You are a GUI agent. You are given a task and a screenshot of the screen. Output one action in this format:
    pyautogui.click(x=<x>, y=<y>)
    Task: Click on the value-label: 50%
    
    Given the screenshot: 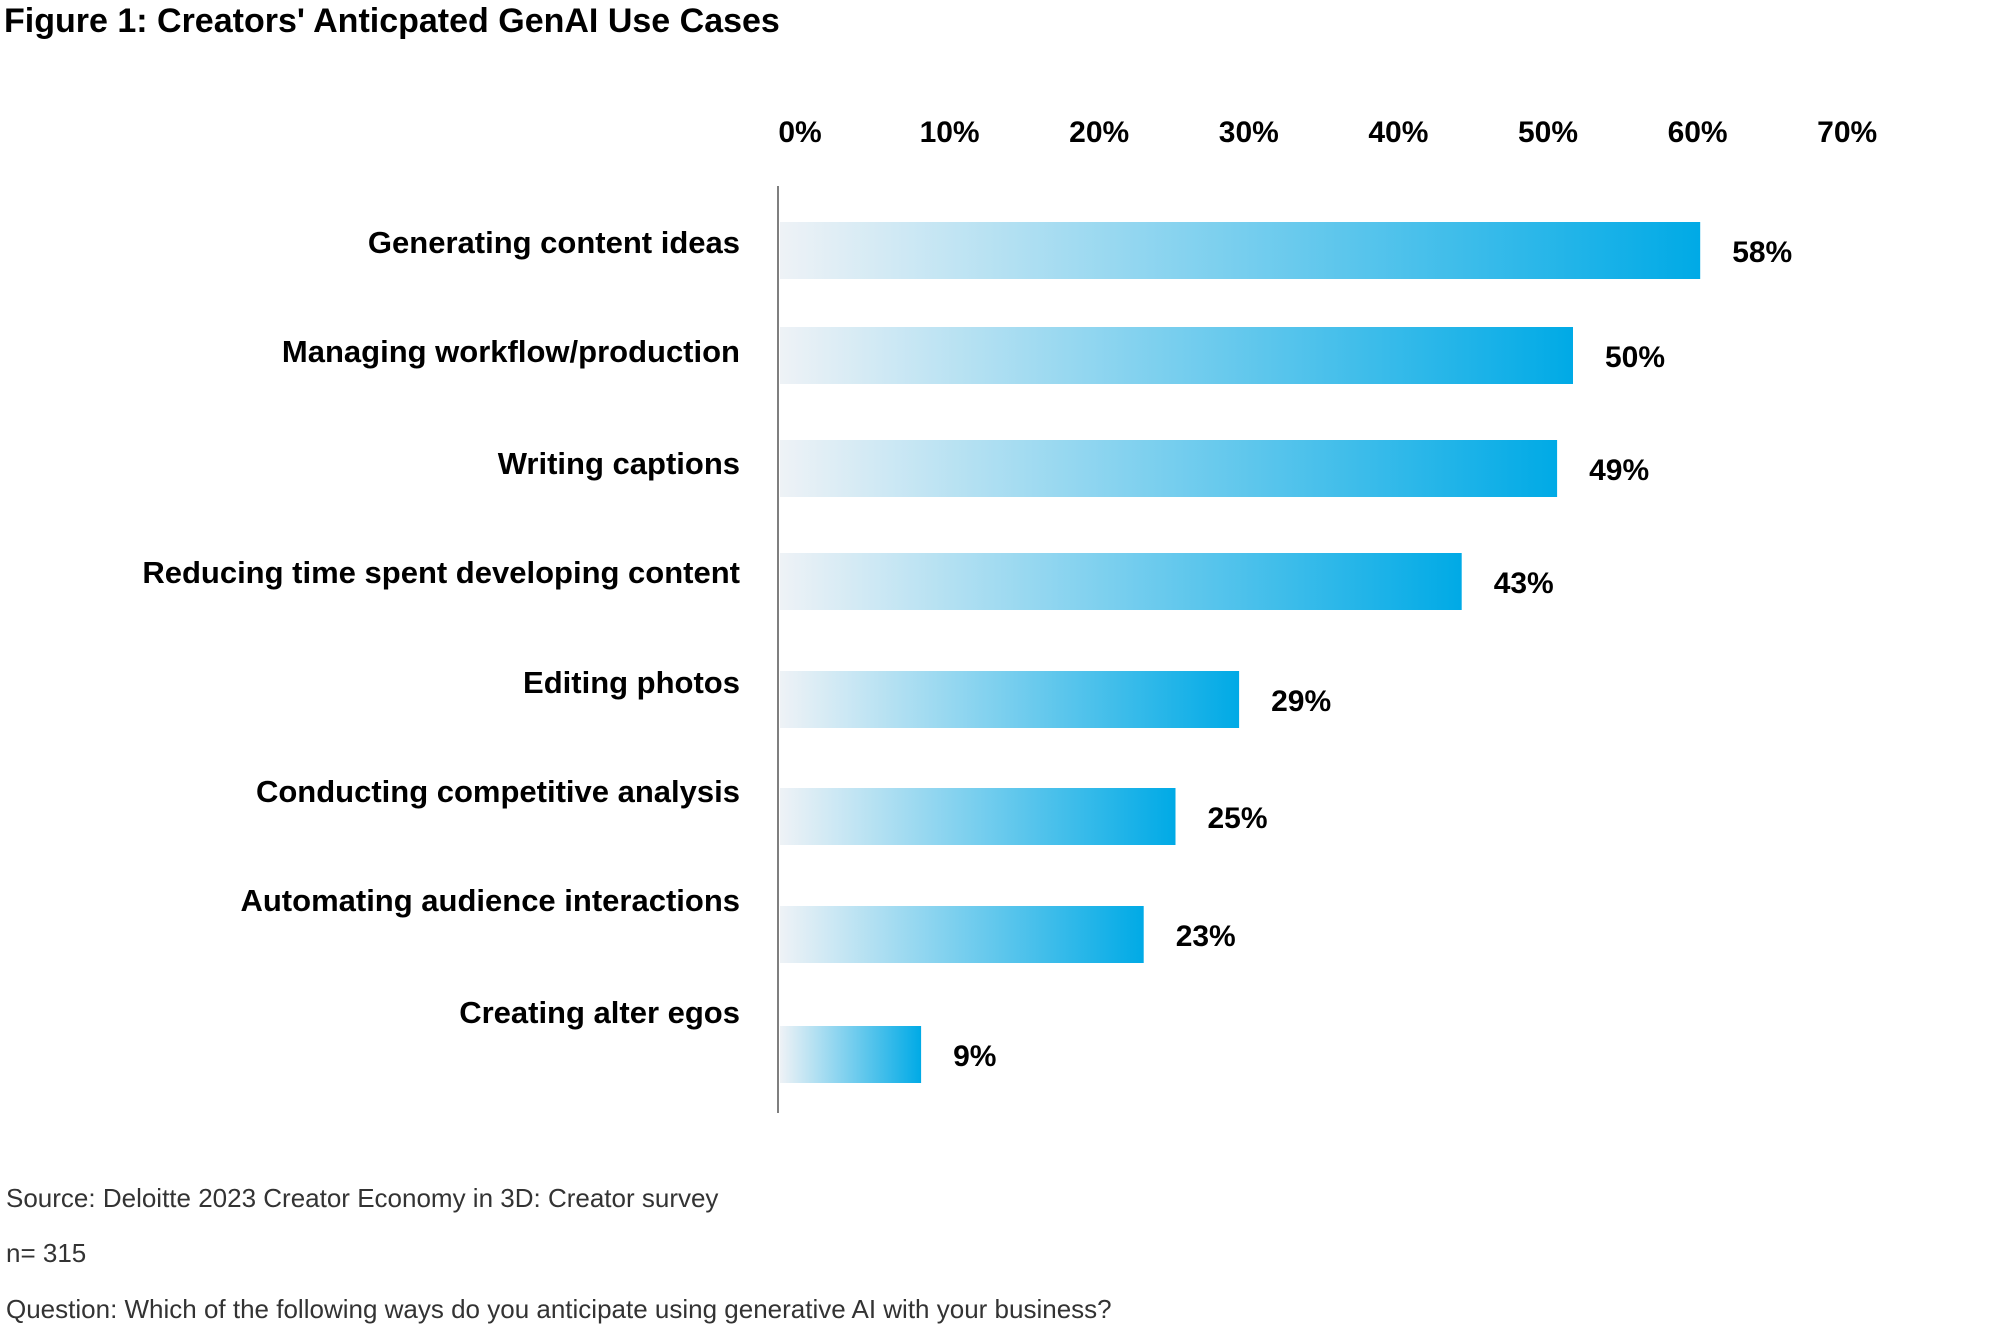 What is the action you would take?
    pyautogui.click(x=1635, y=357)
    